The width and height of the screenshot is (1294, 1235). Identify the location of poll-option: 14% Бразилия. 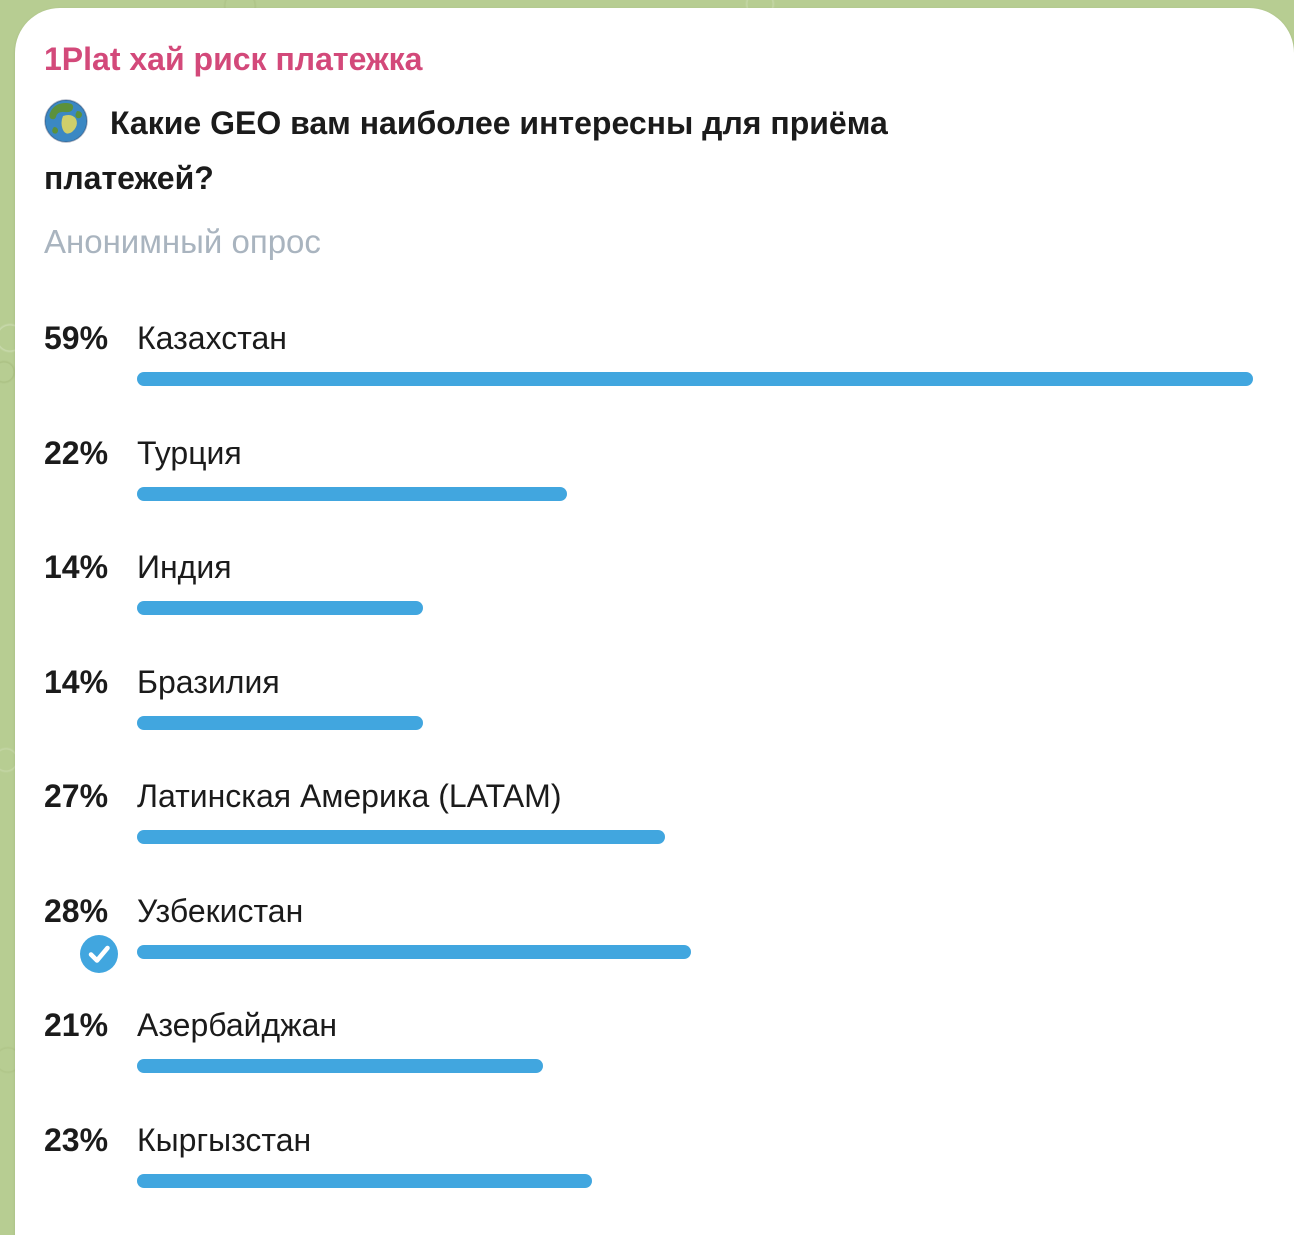
(656, 719).